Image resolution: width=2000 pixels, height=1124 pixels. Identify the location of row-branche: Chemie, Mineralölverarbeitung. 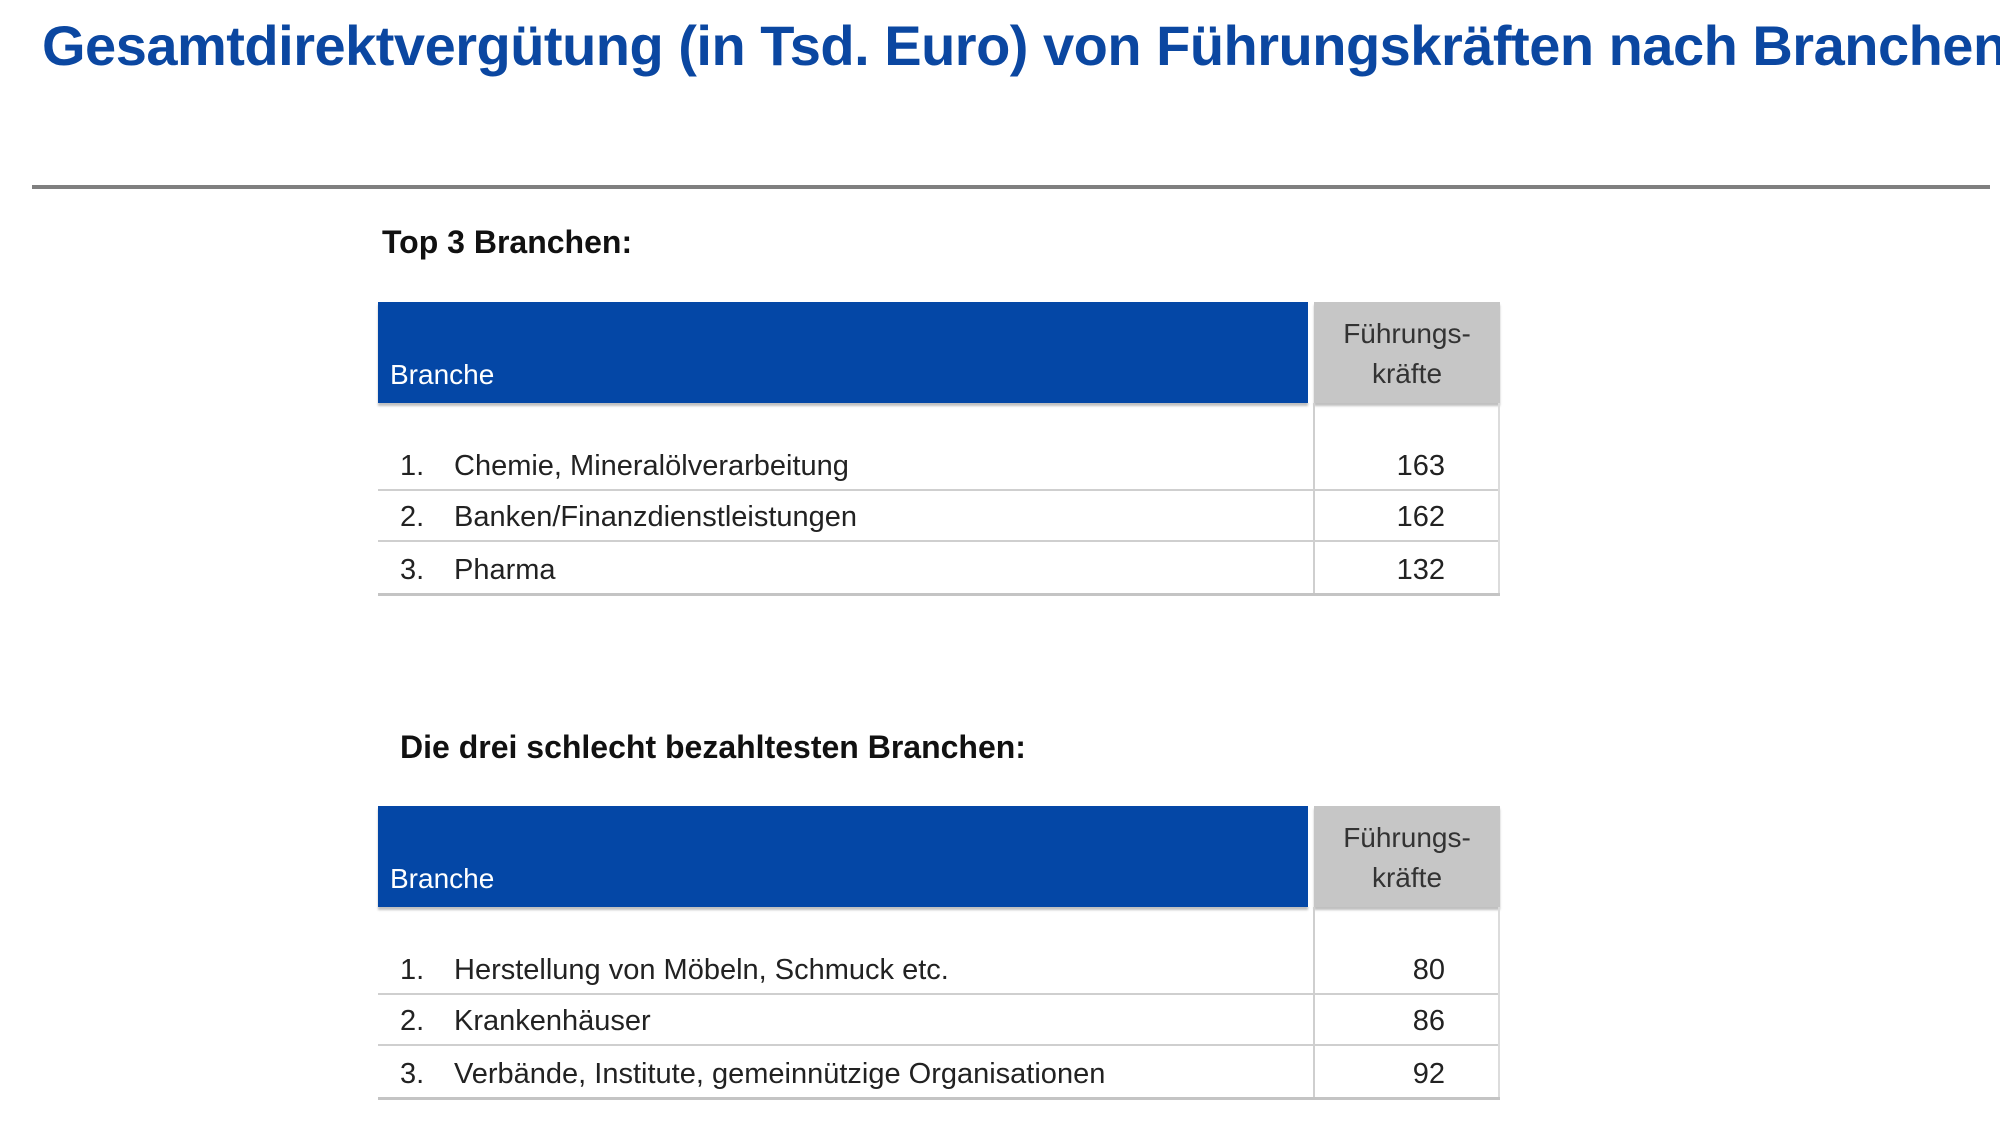
(651, 466).